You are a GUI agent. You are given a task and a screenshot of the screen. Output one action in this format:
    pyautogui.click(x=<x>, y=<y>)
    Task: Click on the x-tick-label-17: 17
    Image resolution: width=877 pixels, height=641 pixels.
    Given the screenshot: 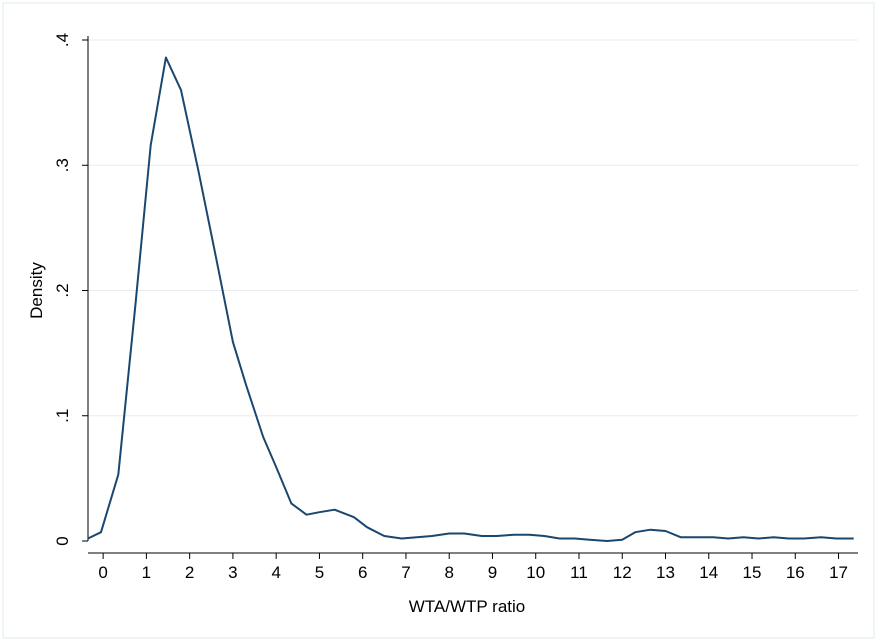 What is the action you would take?
    pyautogui.click(x=838, y=572)
    